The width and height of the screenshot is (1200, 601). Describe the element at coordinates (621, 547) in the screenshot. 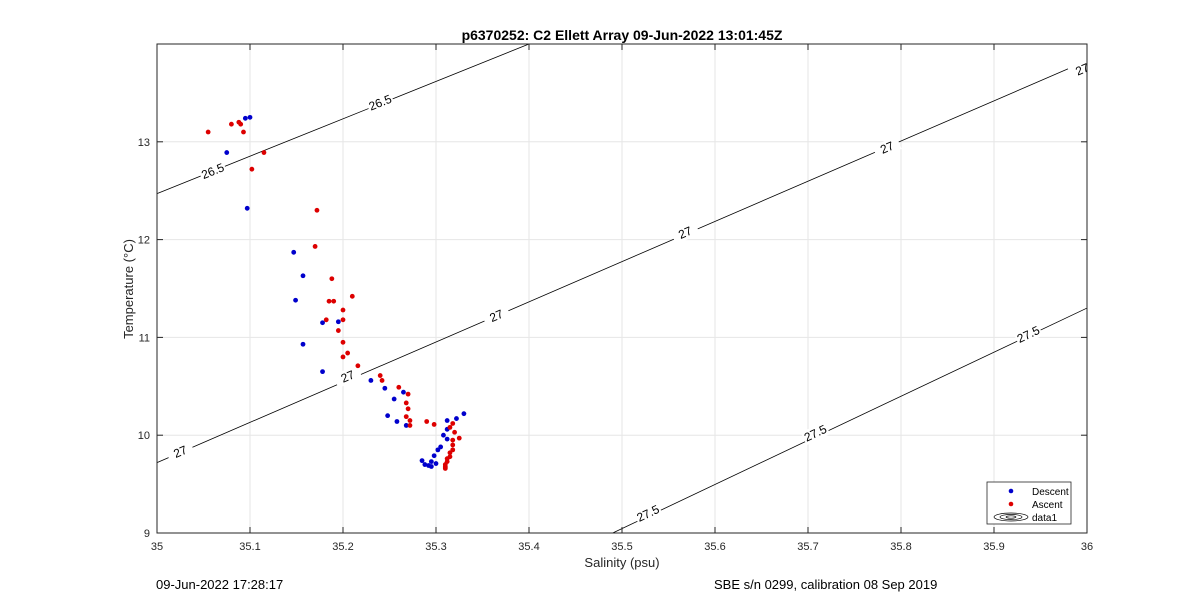

I see `x-tick-label: 35.5` at that location.